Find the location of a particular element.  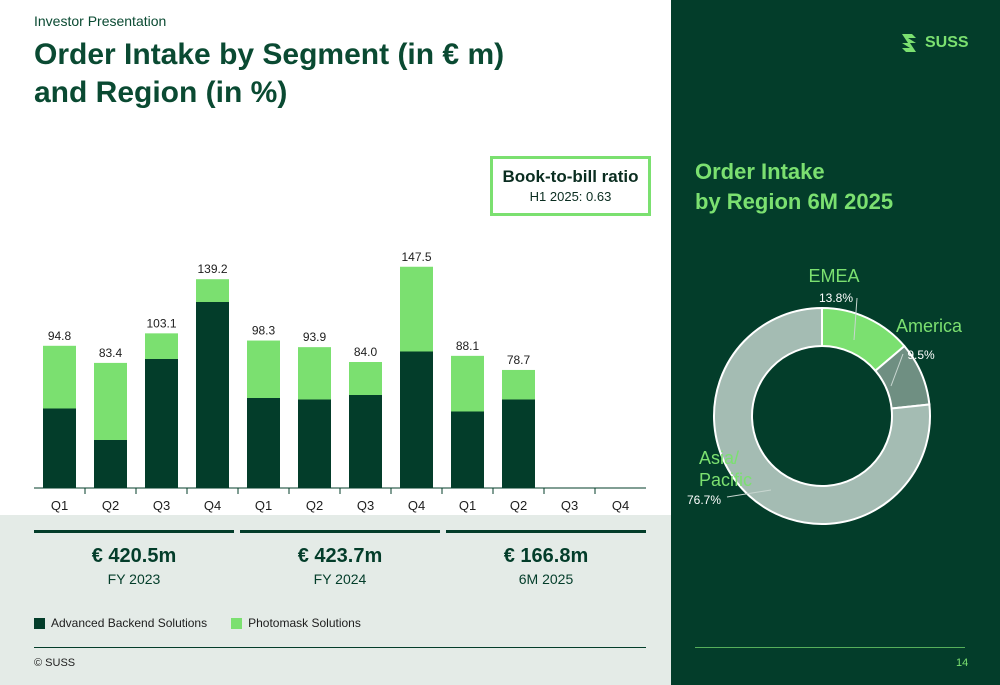

legend-item-photomask: Photomask Solutions is located at coordinates (296, 623).